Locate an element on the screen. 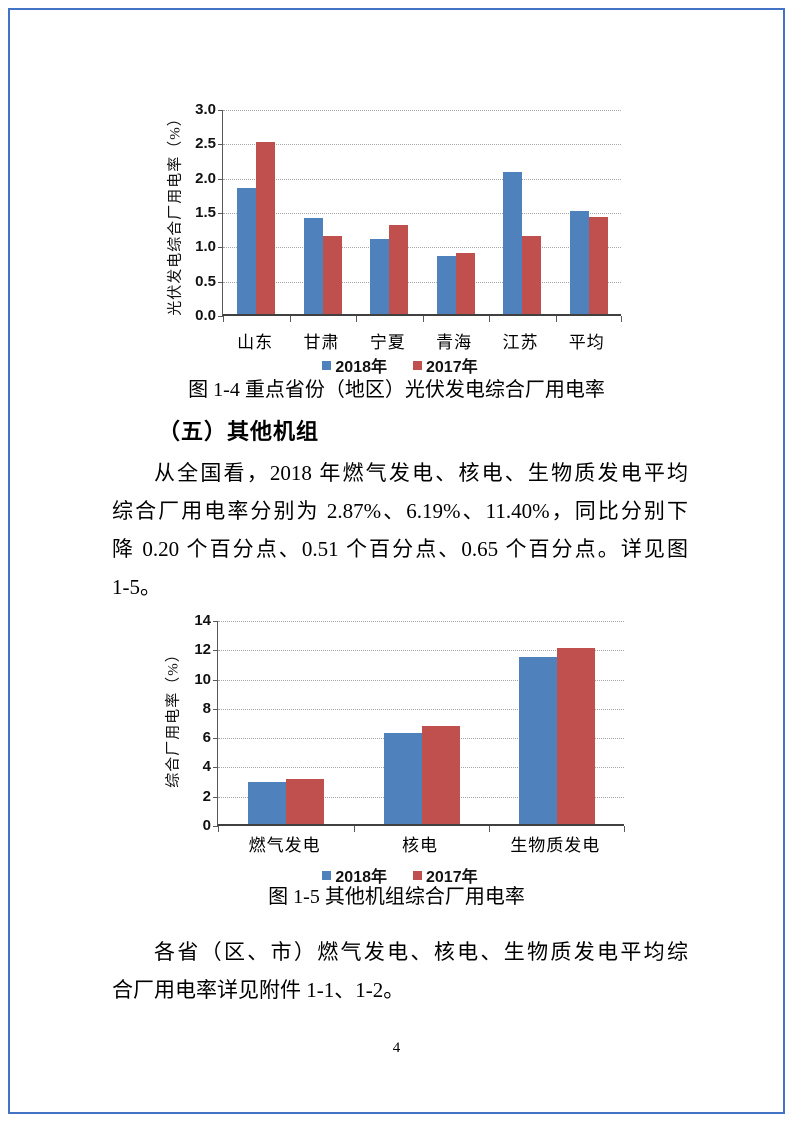 The image size is (793, 1122). bar-2018年-甘肃 is located at coordinates (313, 265).